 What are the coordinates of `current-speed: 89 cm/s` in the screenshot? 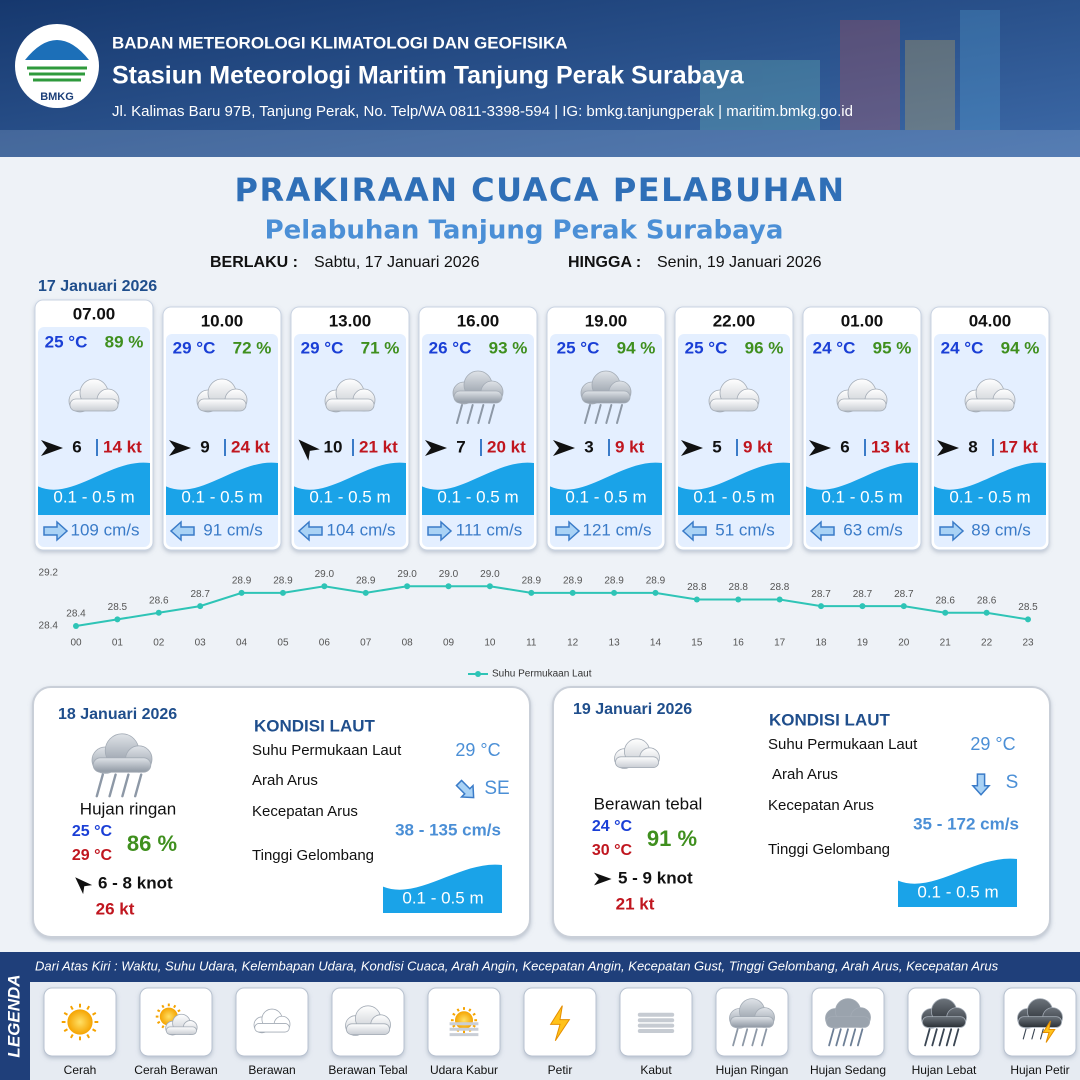 It's located at (1001, 529).